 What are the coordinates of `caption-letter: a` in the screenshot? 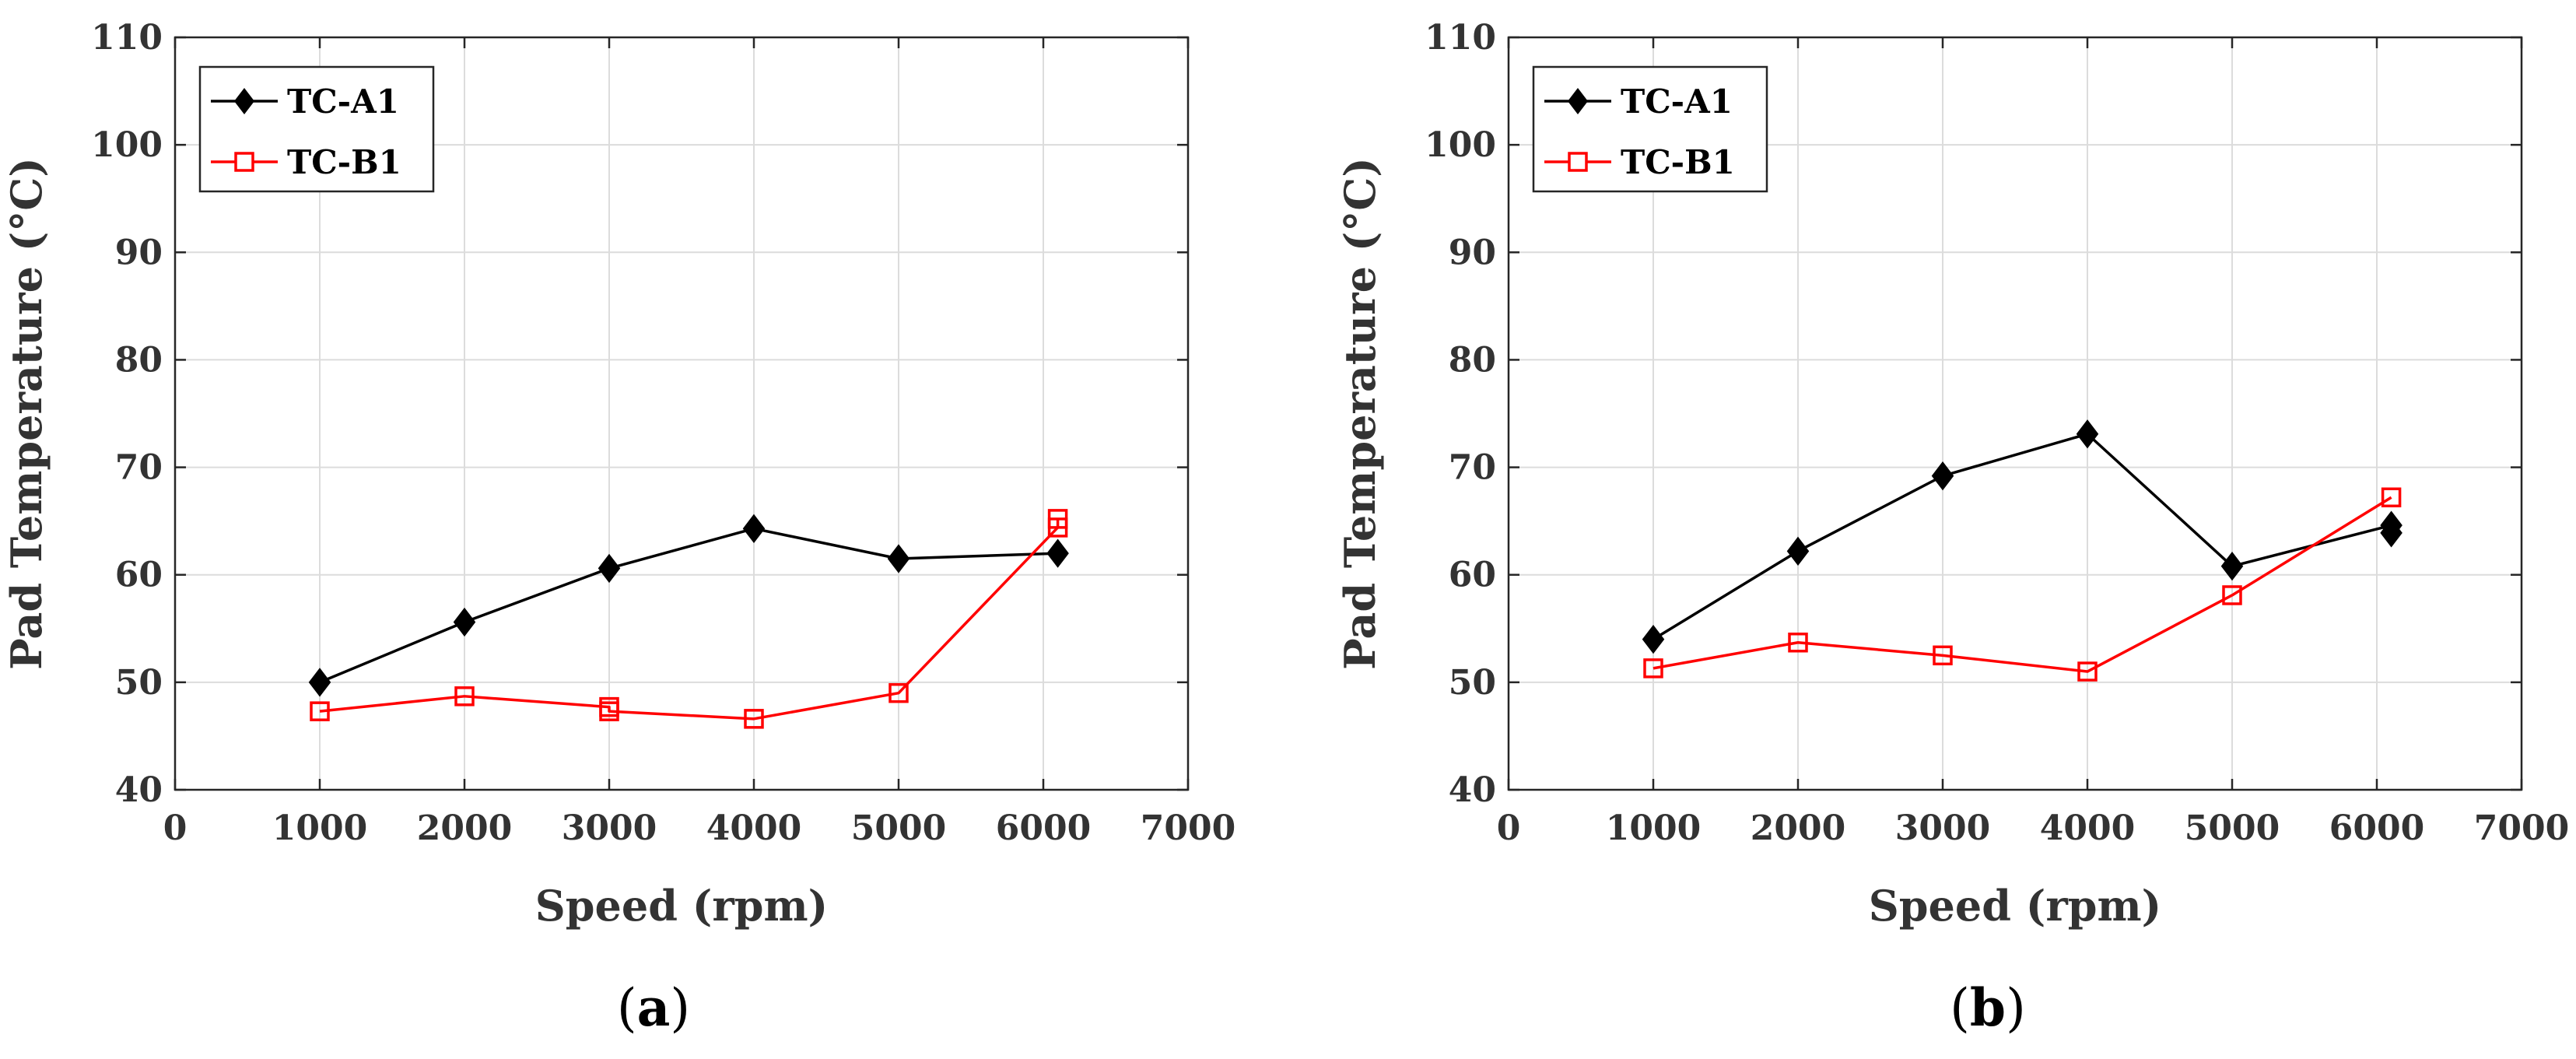 It's located at (654, 1008).